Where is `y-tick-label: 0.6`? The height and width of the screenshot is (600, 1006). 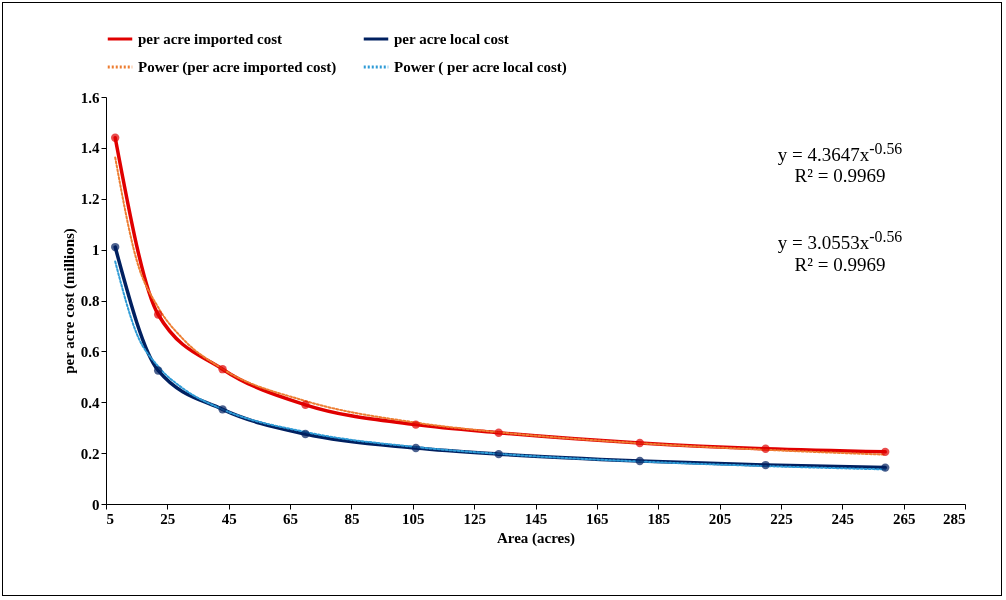
y-tick-label: 0.6 is located at coordinates (90, 351).